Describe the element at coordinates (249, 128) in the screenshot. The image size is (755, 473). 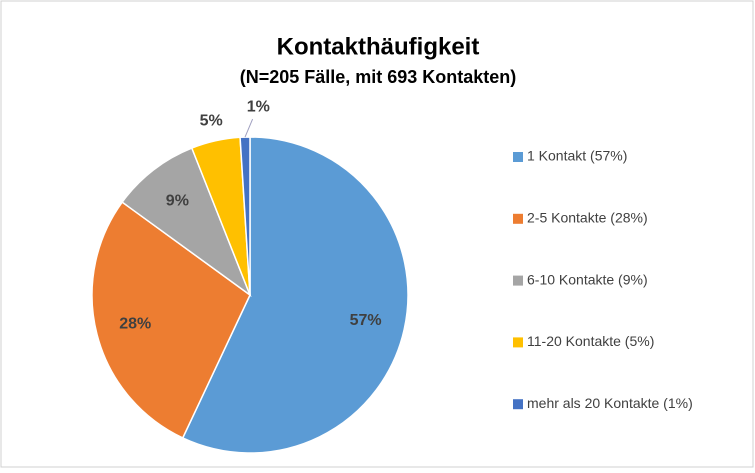
I see `leader-line` at that location.